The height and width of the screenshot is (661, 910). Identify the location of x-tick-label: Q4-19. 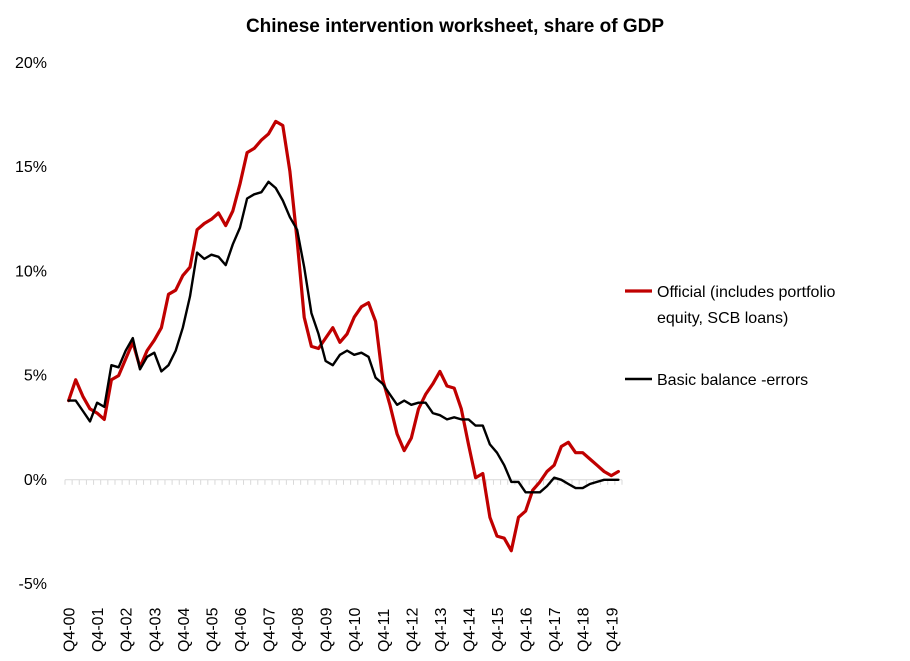
(612, 629).